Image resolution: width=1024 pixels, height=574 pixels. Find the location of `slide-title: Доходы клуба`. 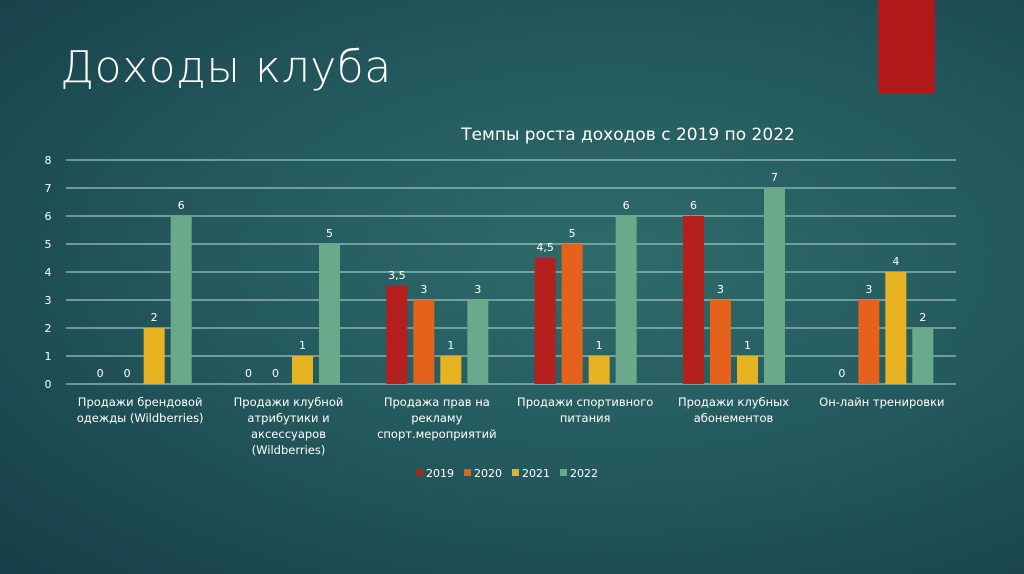

slide-title: Доходы клуба is located at coordinates (226, 67).